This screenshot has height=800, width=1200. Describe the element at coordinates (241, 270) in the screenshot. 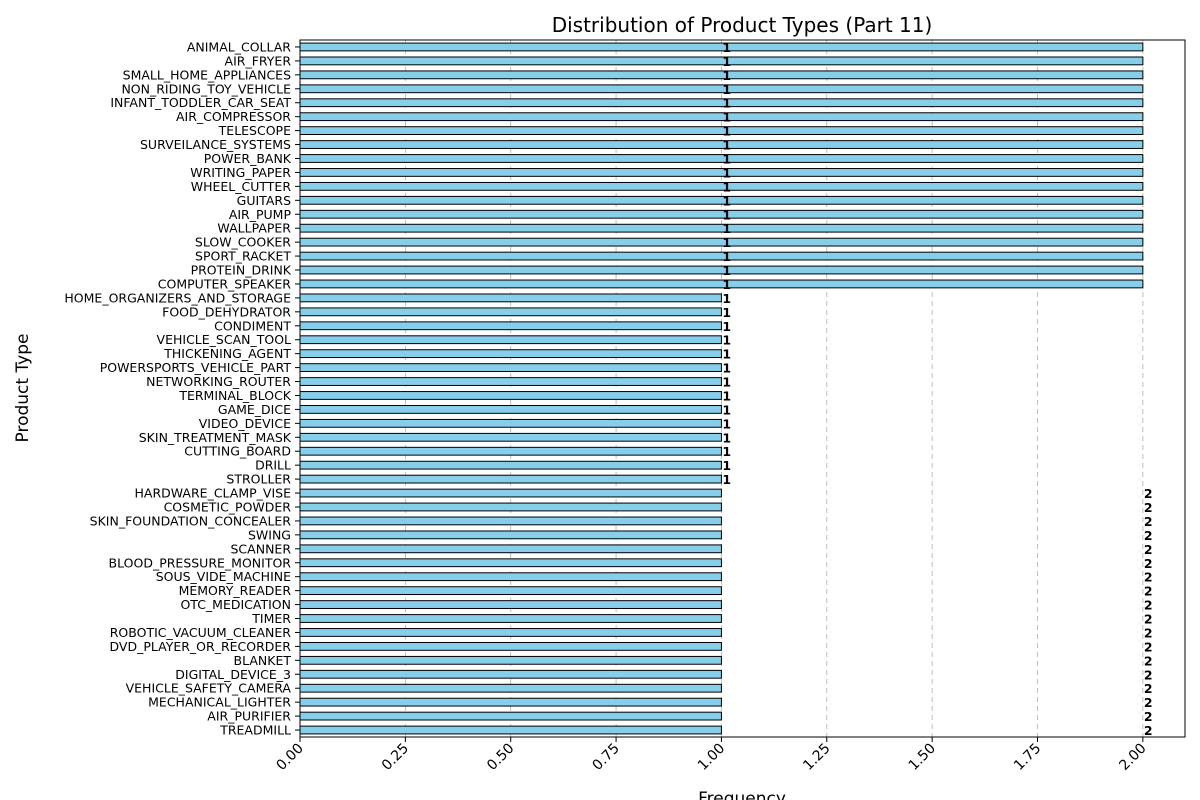

I see `y-tick-label: PROTEIN_DRINK` at that location.